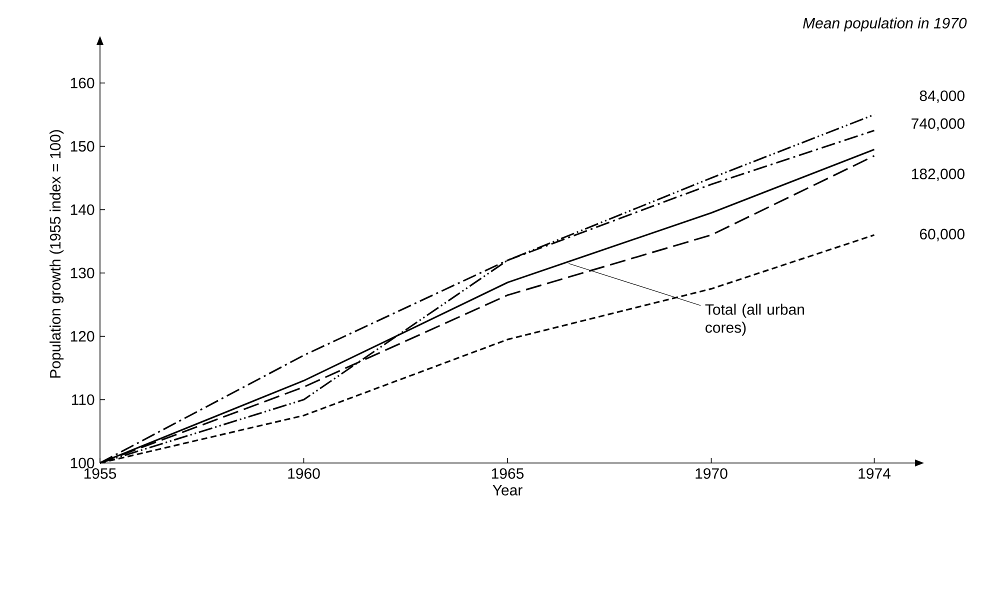 This screenshot has width=982, height=589. What do you see at coordinates (82, 83) in the screenshot?
I see `y-tick-label: 160` at bounding box center [82, 83].